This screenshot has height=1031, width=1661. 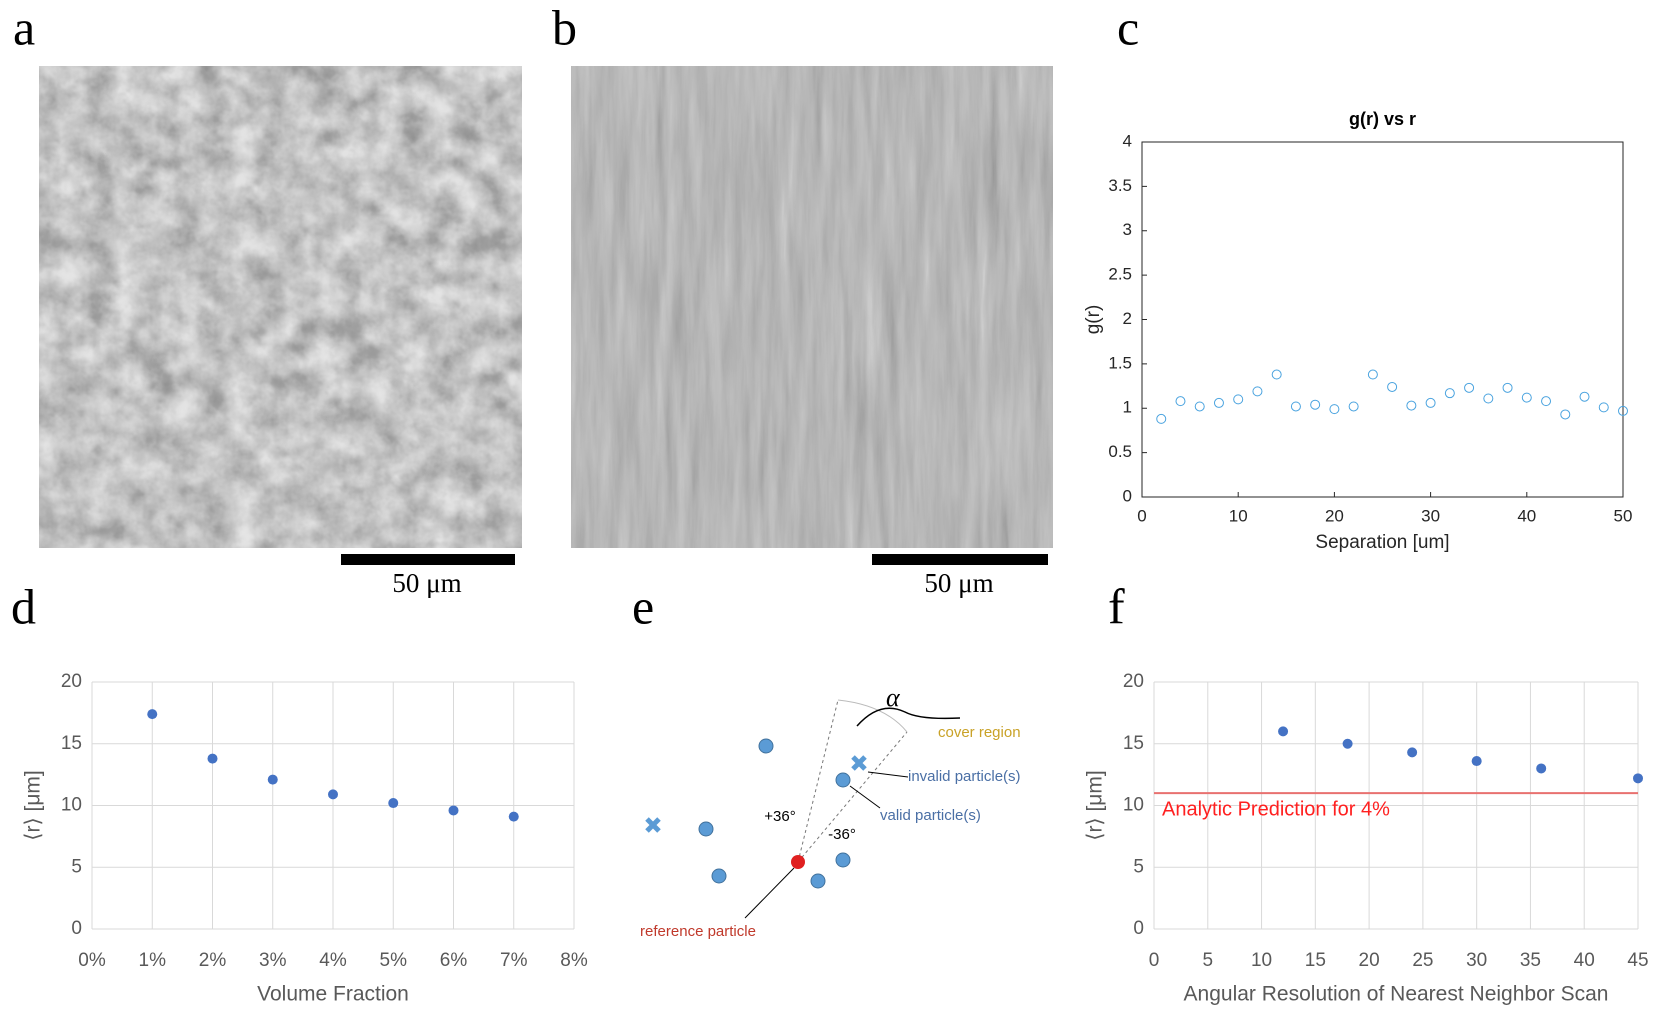 What do you see at coordinates (1133, 743) in the screenshot?
I see `y-tick-label: 15` at bounding box center [1133, 743].